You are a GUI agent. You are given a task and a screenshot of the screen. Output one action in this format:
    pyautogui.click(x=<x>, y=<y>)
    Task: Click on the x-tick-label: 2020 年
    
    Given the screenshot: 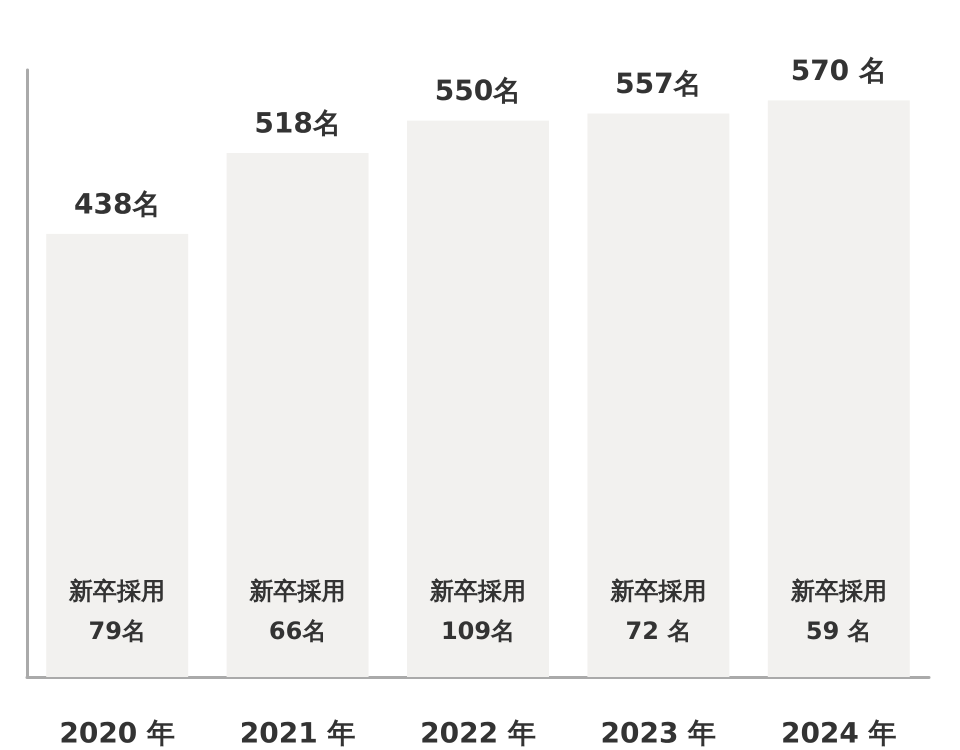 What is the action you would take?
    pyautogui.click(x=117, y=733)
    